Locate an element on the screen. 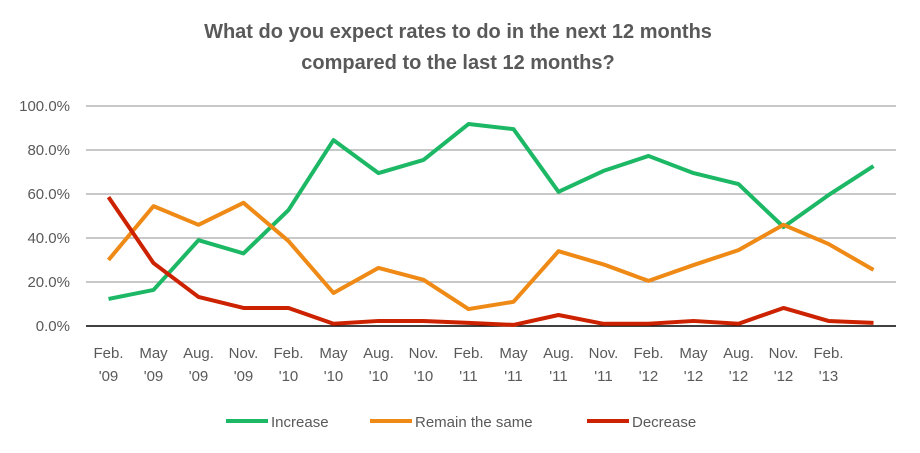 The height and width of the screenshot is (453, 920). y-tick-label: 0.0% is located at coordinates (53, 326).